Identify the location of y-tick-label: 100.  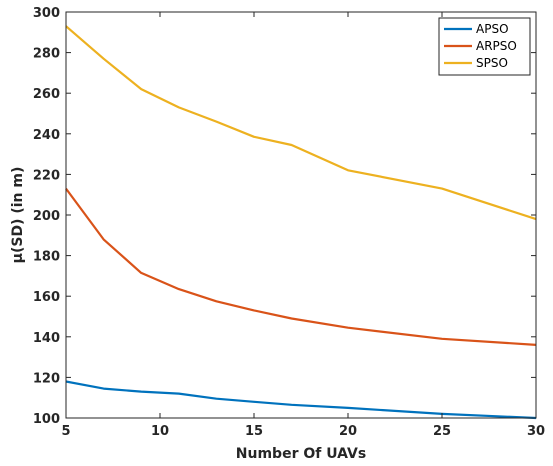
(46, 419).